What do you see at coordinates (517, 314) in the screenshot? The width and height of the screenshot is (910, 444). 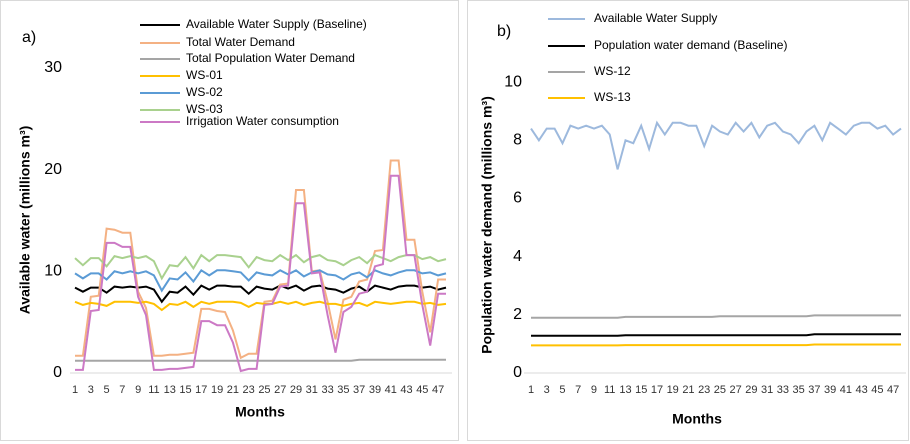 I see `y-tick-label: 2` at bounding box center [517, 314].